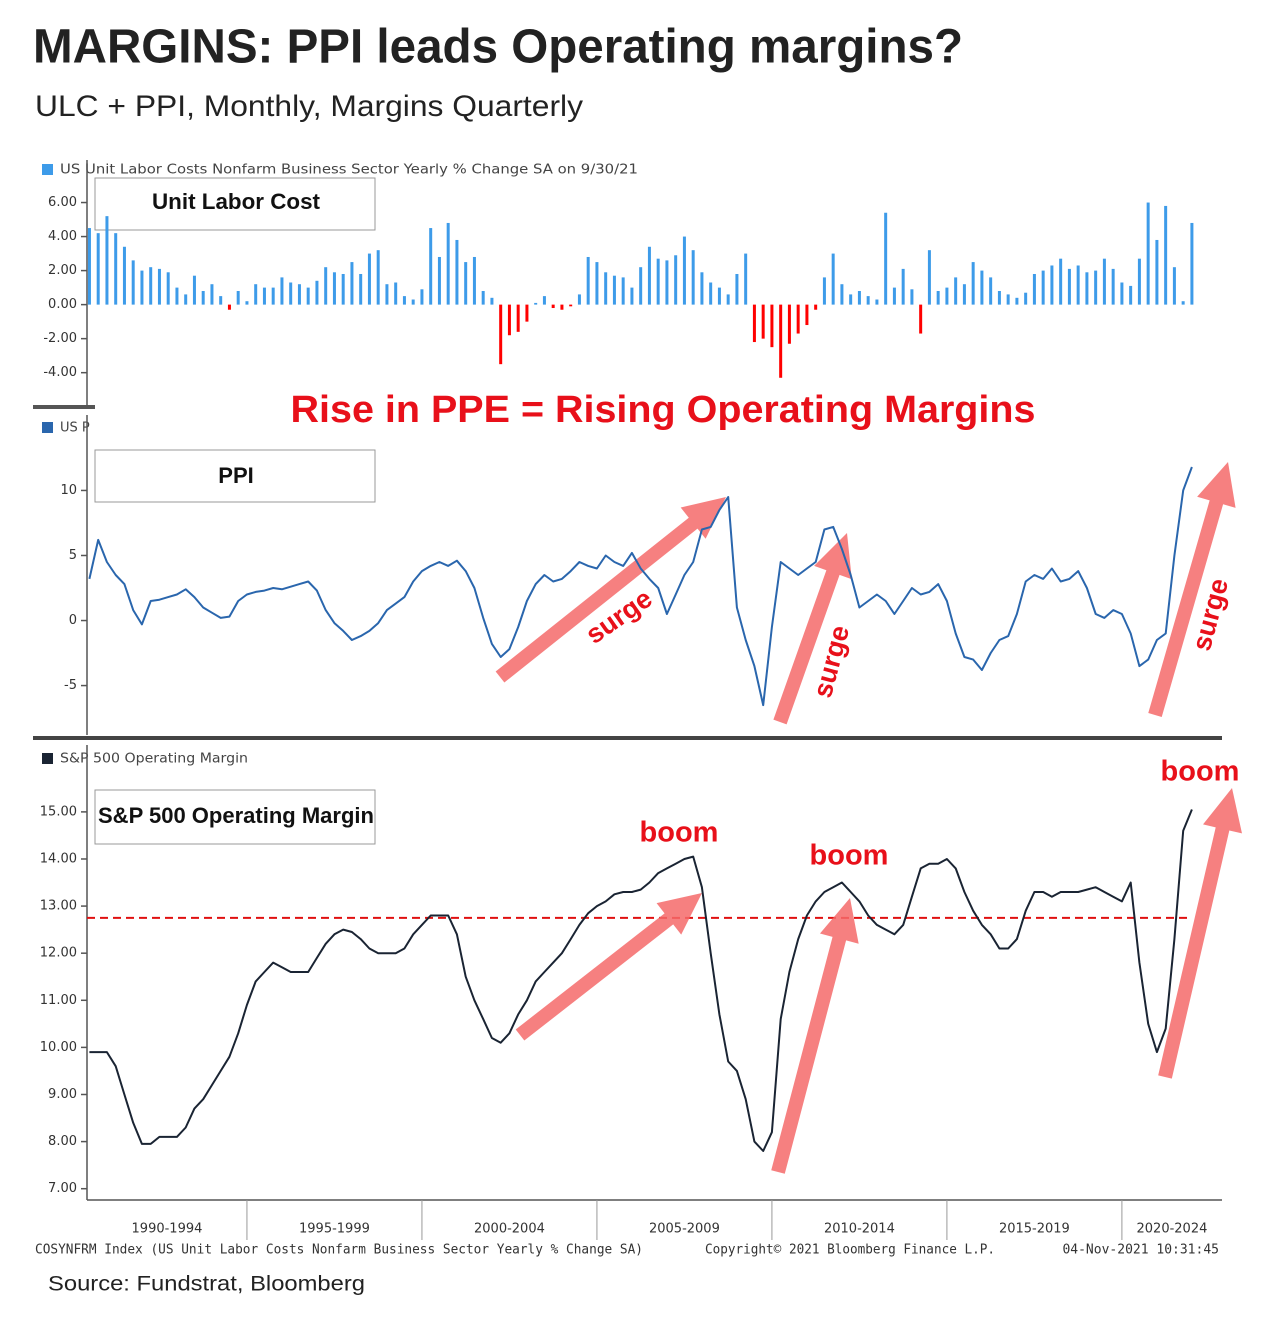 This screenshot has width=1279, height=1324. I want to click on footer-timestamp: 04-Nov-2021 10:31:45, so click(1140, 1250).